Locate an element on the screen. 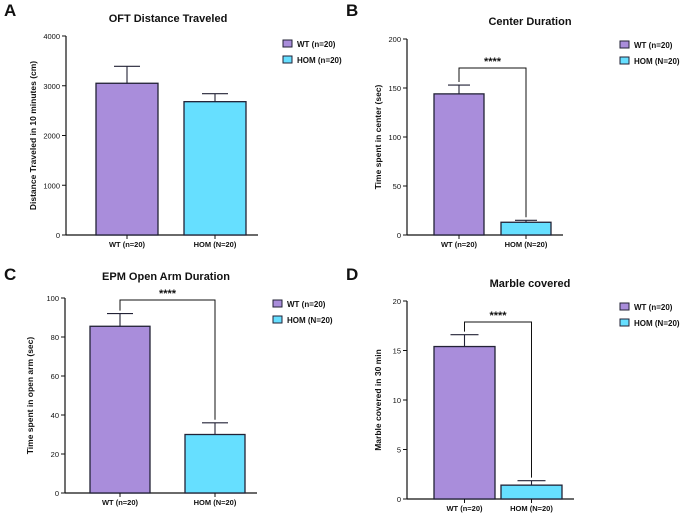 The height and width of the screenshot is (516, 685). y-tick-label: 4000 is located at coordinates (51, 36).